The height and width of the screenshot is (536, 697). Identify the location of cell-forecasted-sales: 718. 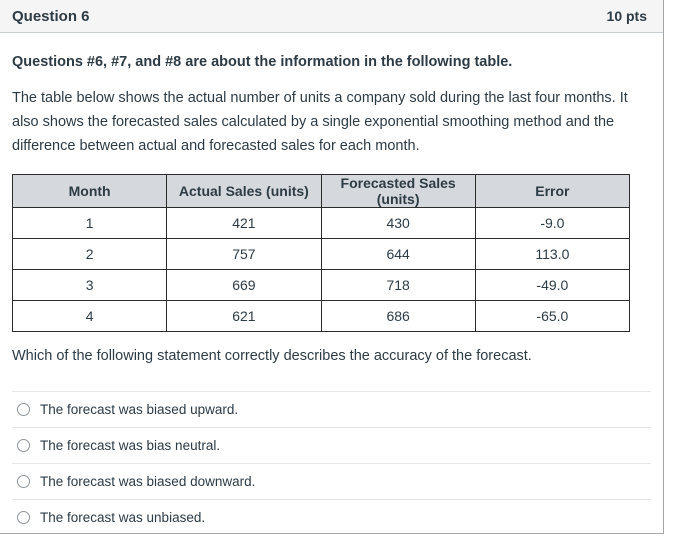
(398, 285).